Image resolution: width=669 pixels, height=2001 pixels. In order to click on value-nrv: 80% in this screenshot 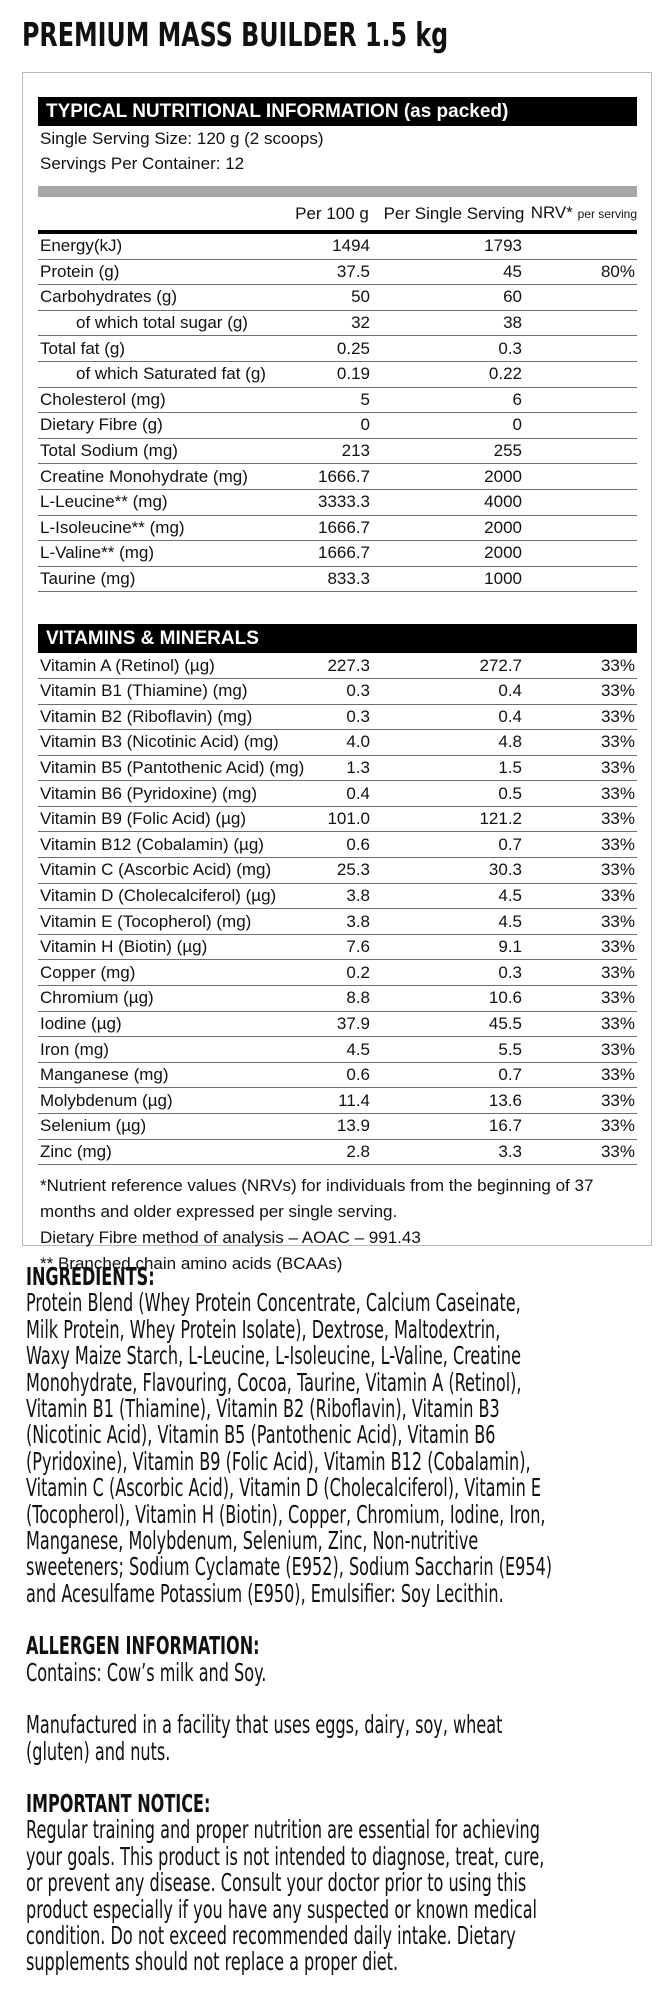, I will do `click(583, 272)`.